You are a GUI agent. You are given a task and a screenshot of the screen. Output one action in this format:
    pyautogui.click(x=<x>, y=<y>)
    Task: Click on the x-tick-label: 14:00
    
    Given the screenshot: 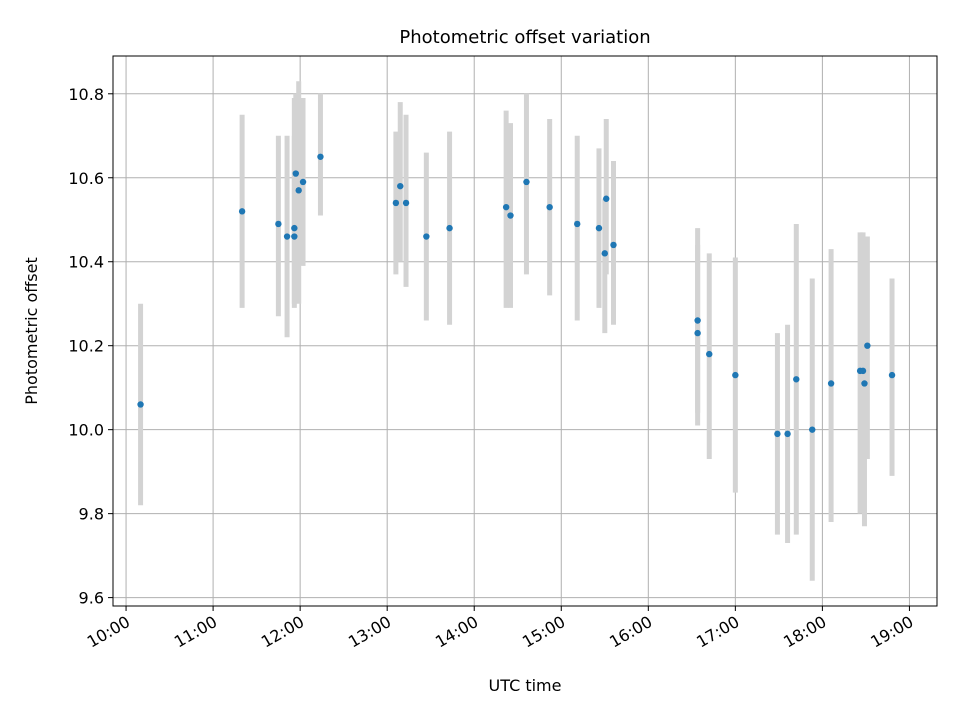 What is the action you would take?
    pyautogui.click(x=456, y=632)
    